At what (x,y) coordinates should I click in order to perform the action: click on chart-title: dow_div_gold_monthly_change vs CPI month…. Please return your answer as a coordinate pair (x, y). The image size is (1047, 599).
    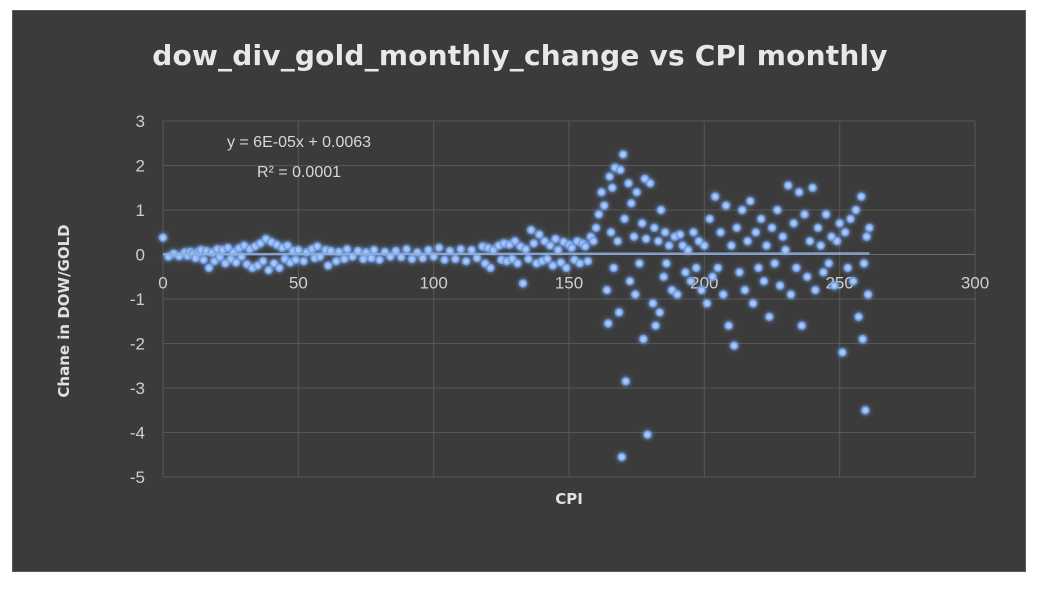
    Looking at the image, I should click on (520, 55).